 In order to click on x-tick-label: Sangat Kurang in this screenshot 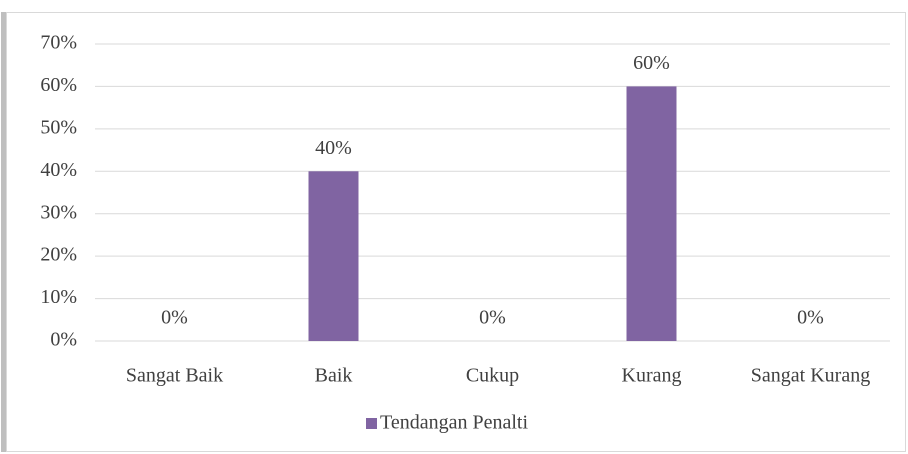, I will do `click(810, 376)`.